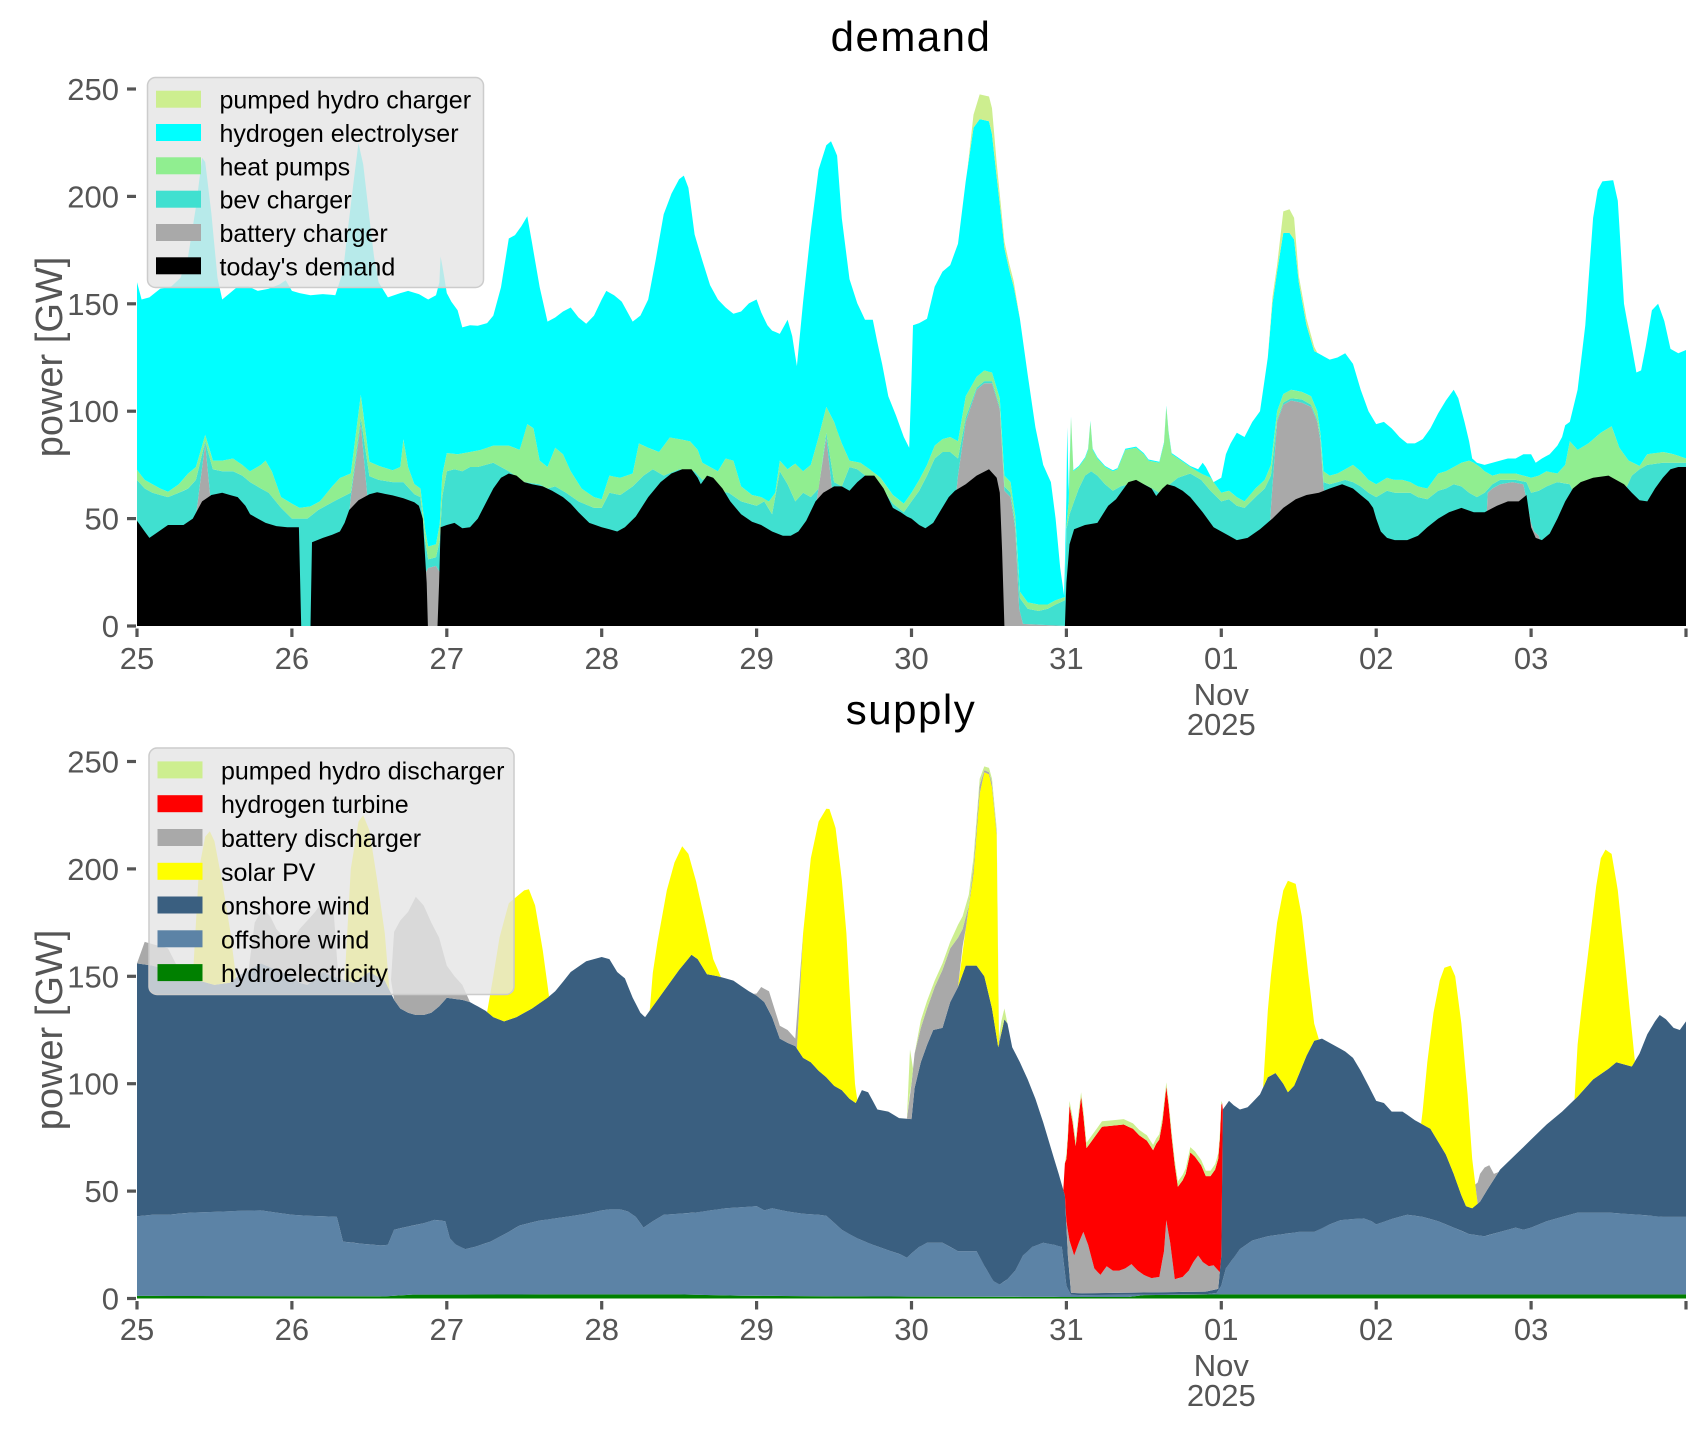 The image size is (1706, 1436). What do you see at coordinates (321, 839) in the screenshot?
I see `svg-text: battery discharger` at bounding box center [321, 839].